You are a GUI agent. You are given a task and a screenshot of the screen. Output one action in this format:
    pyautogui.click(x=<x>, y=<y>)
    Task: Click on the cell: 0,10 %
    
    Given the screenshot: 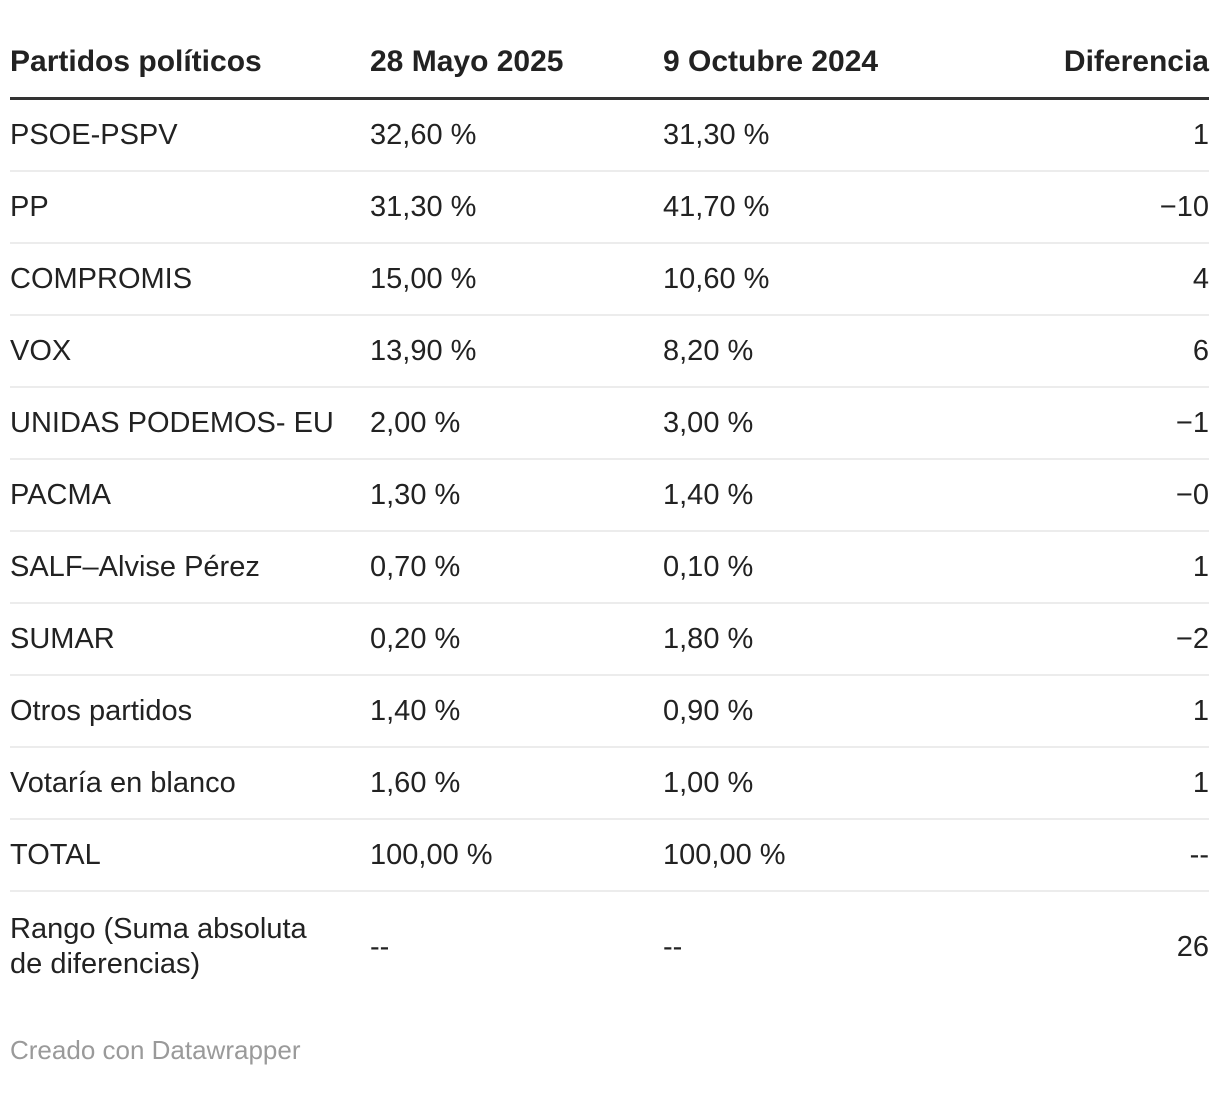 What is the action you would take?
    pyautogui.click(x=809, y=567)
    